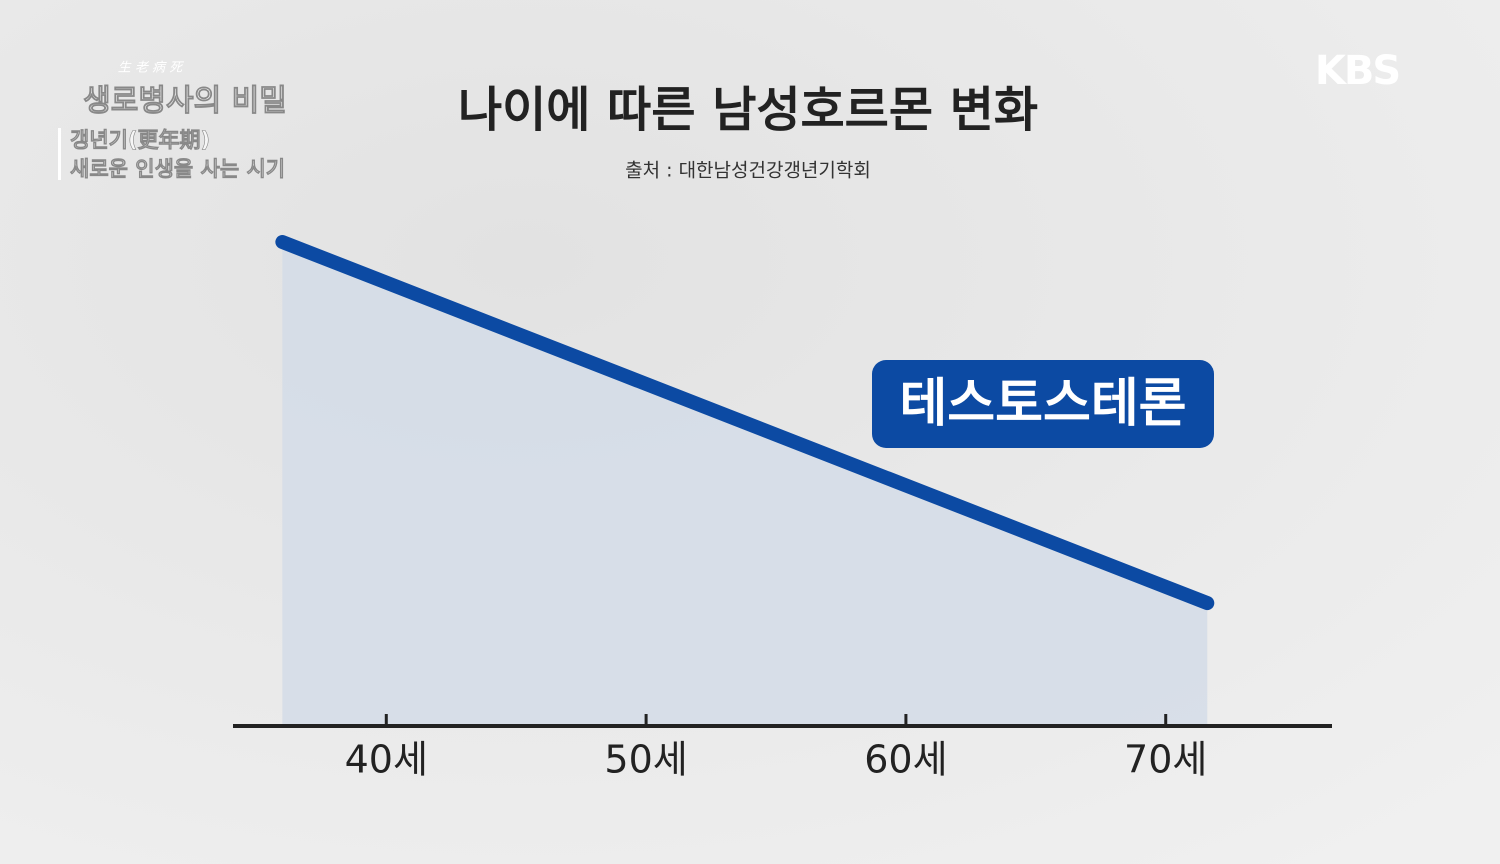 This screenshot has height=864, width=1500. What do you see at coordinates (151, 68) in the screenshot?
I see `program-hanja: 生 老 病 死` at bounding box center [151, 68].